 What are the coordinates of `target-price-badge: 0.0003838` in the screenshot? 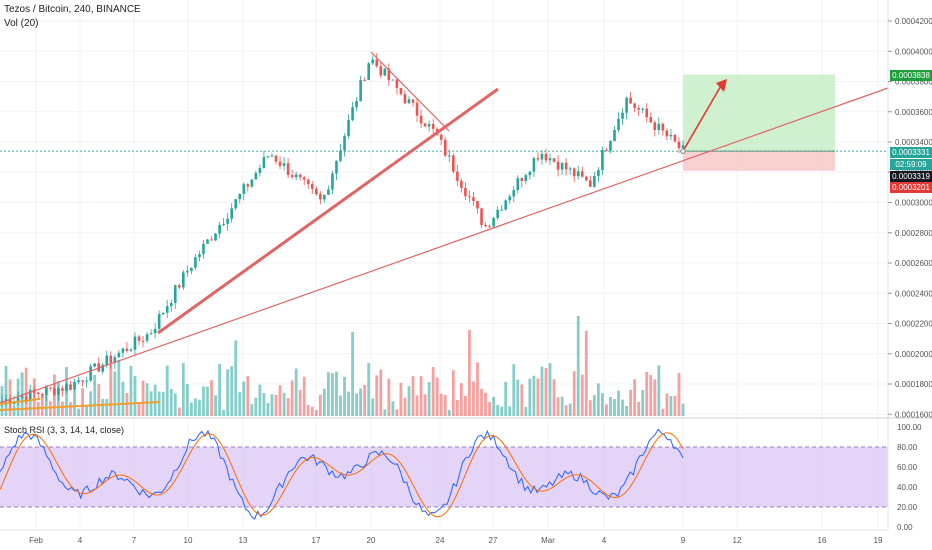 It's located at (911, 75).